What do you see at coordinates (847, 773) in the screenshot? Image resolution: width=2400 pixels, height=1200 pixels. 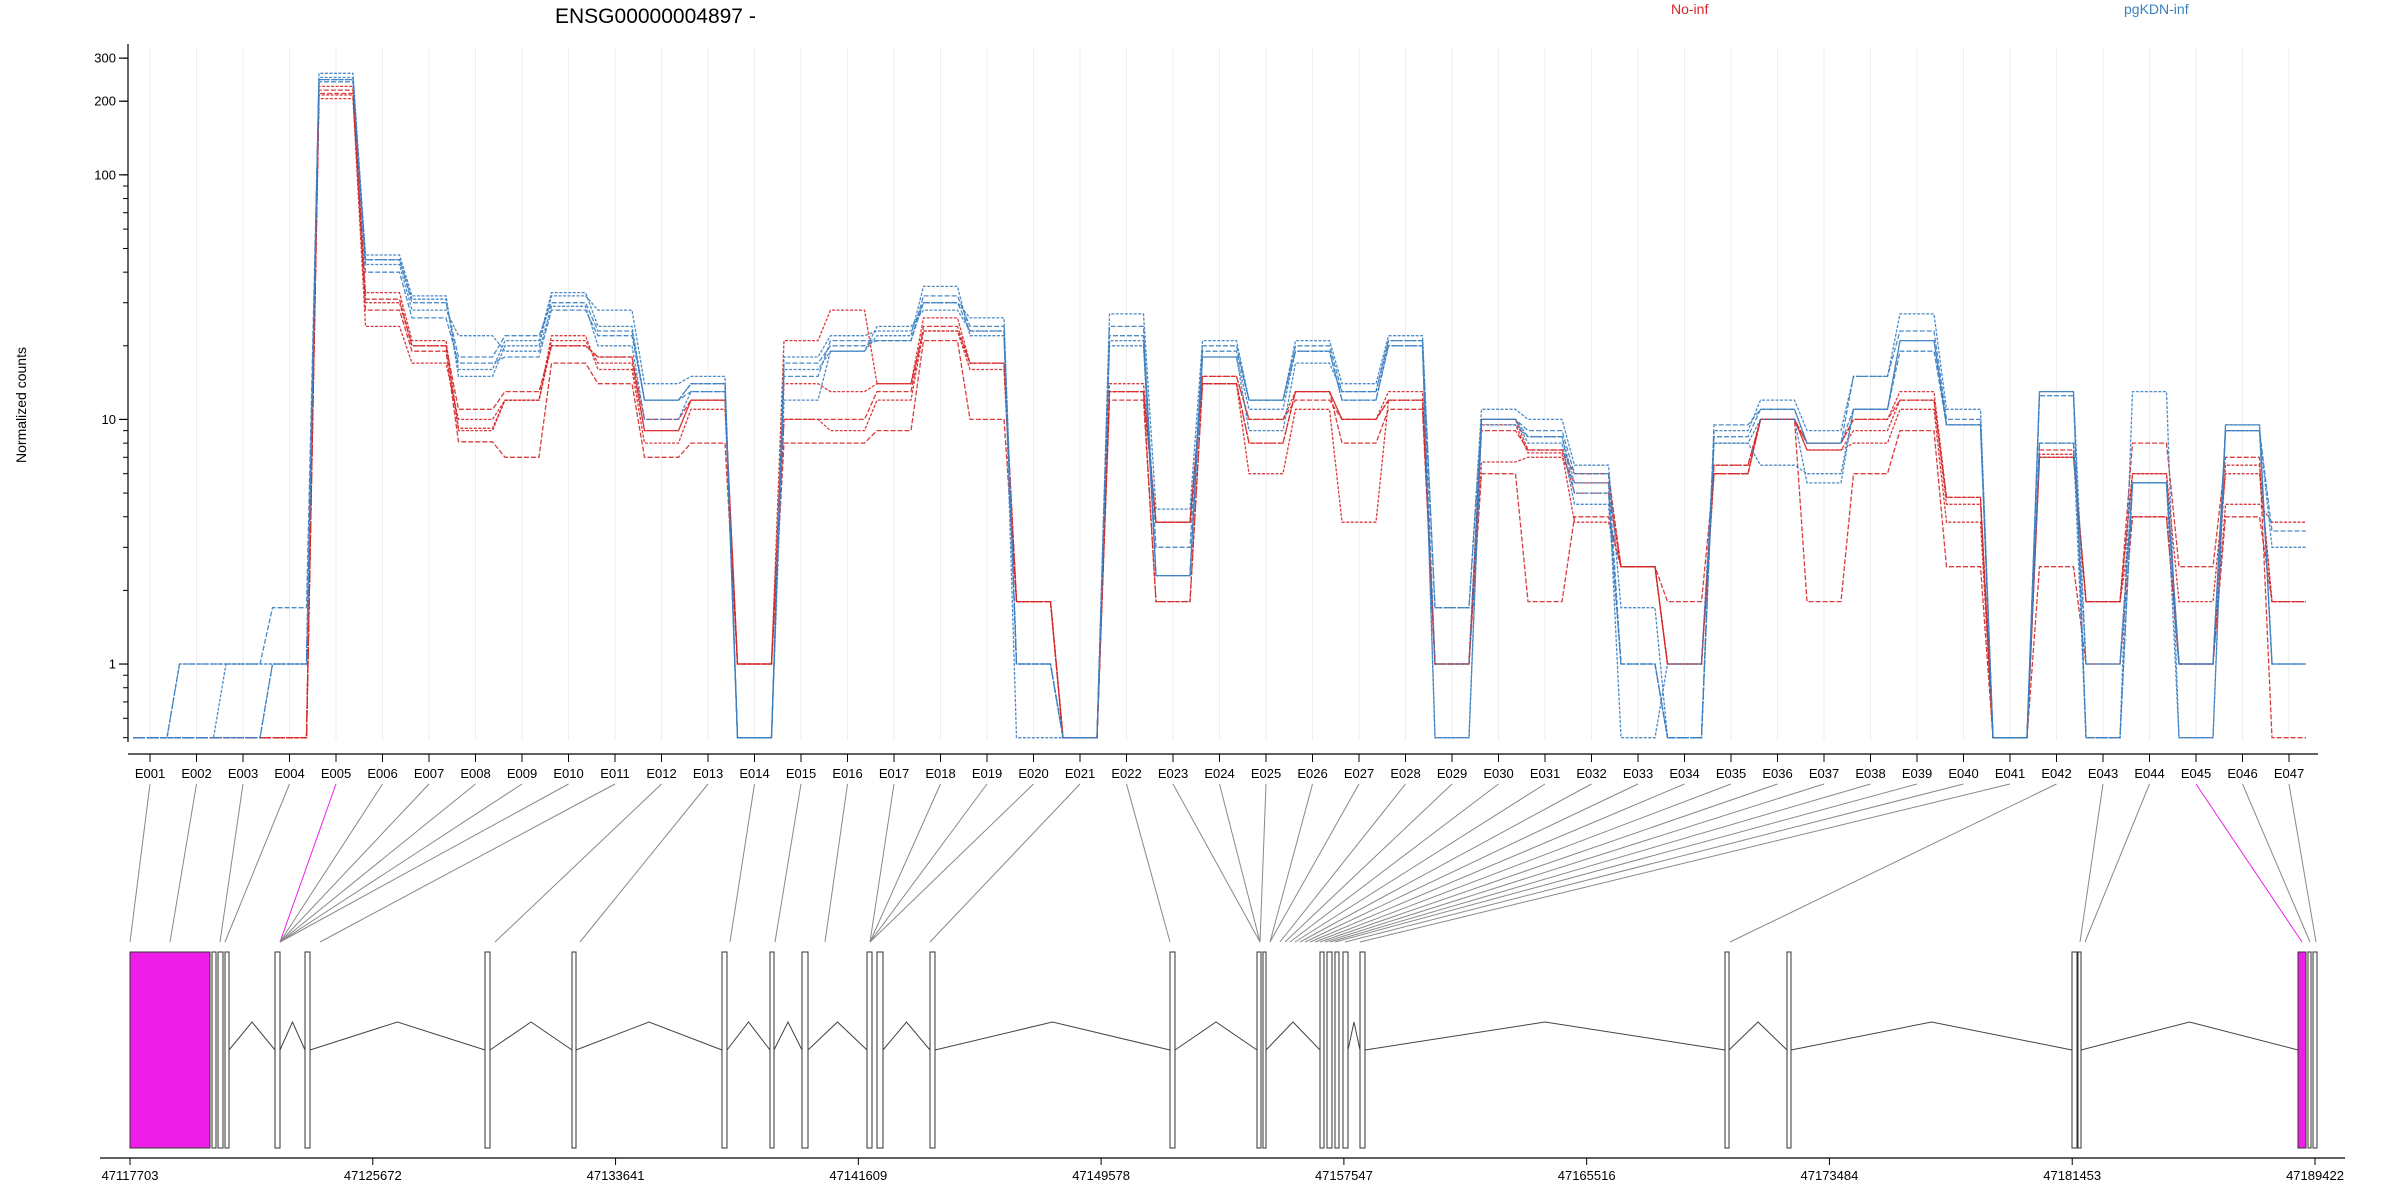 I see `x-tick-label: E016` at bounding box center [847, 773].